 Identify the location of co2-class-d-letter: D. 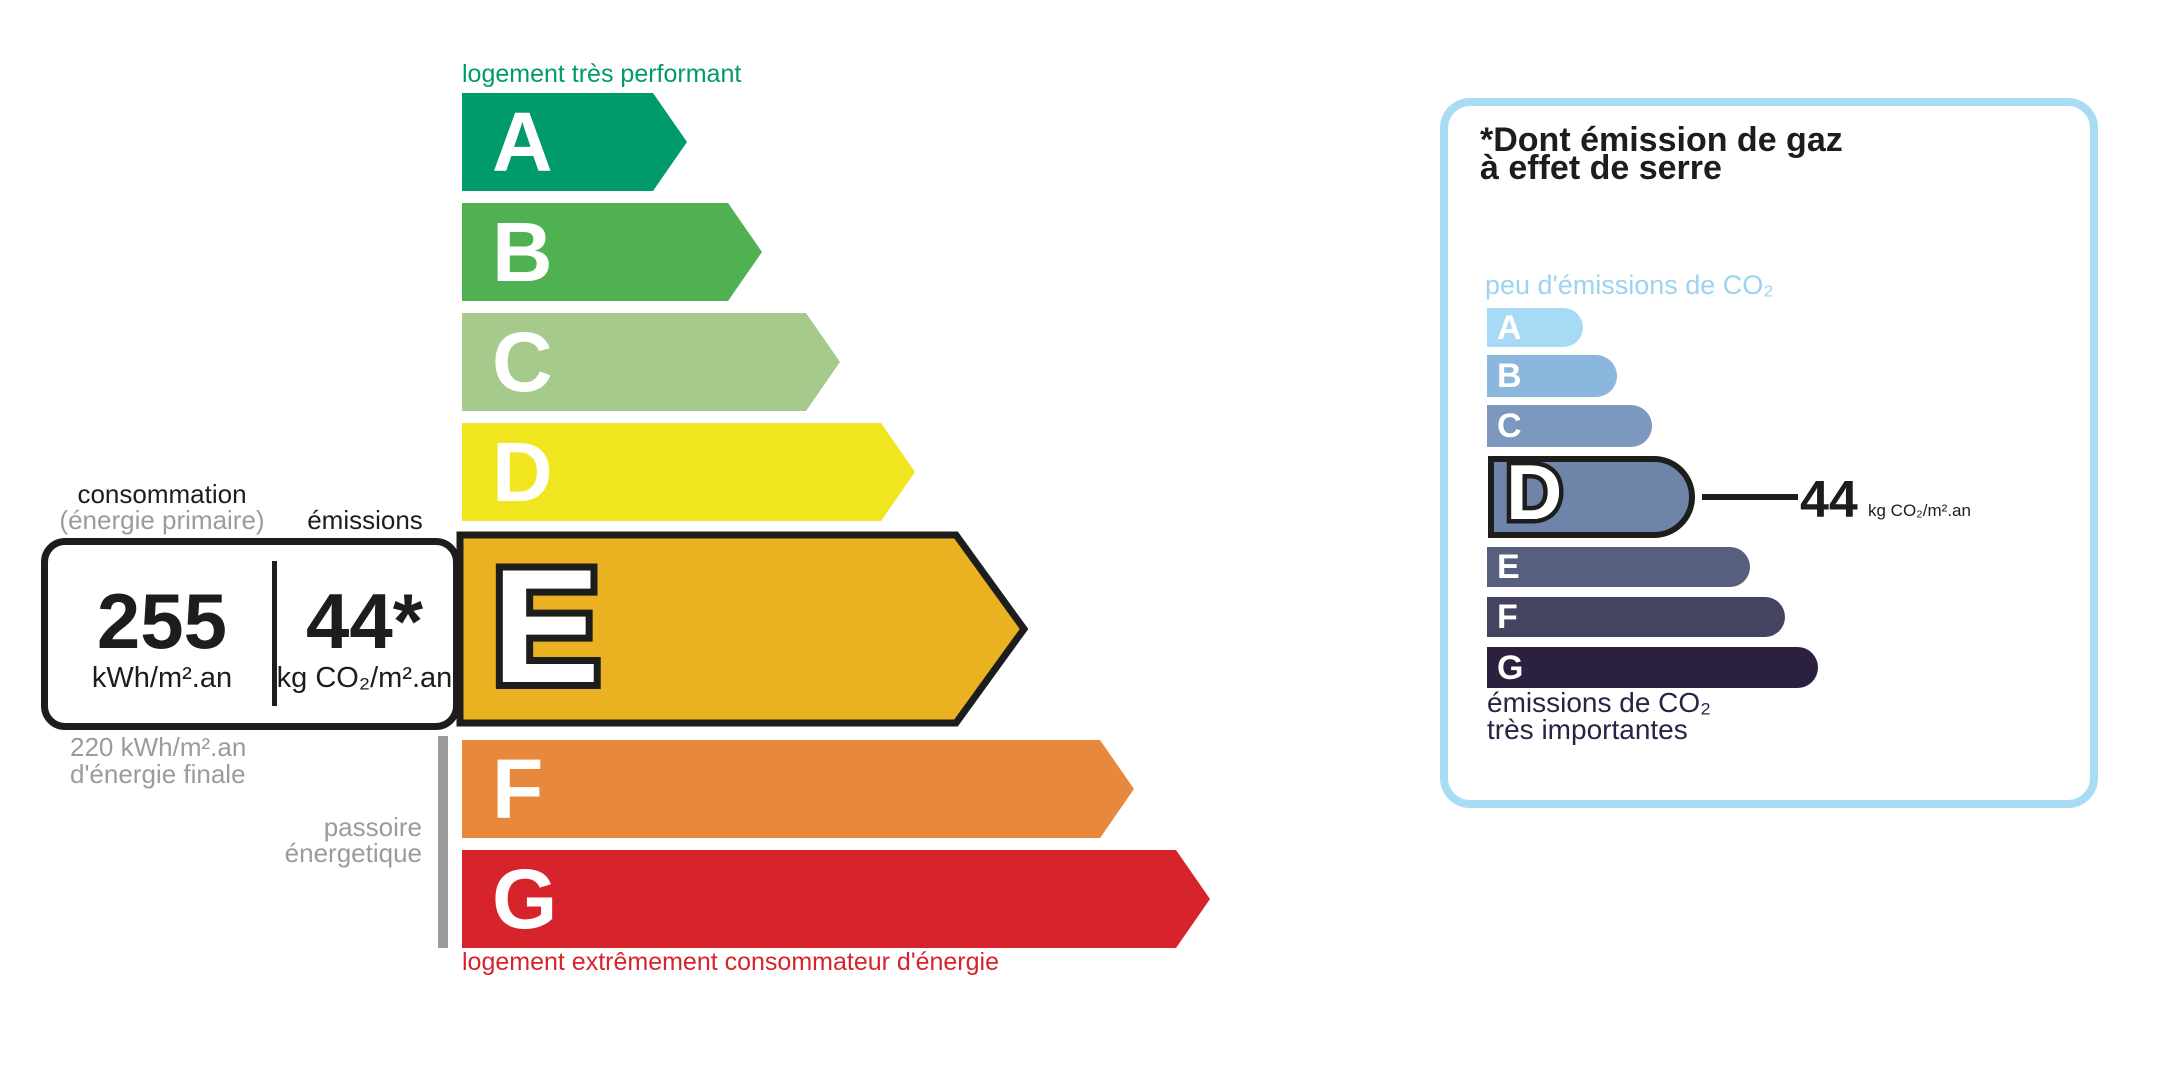
(1534, 492).